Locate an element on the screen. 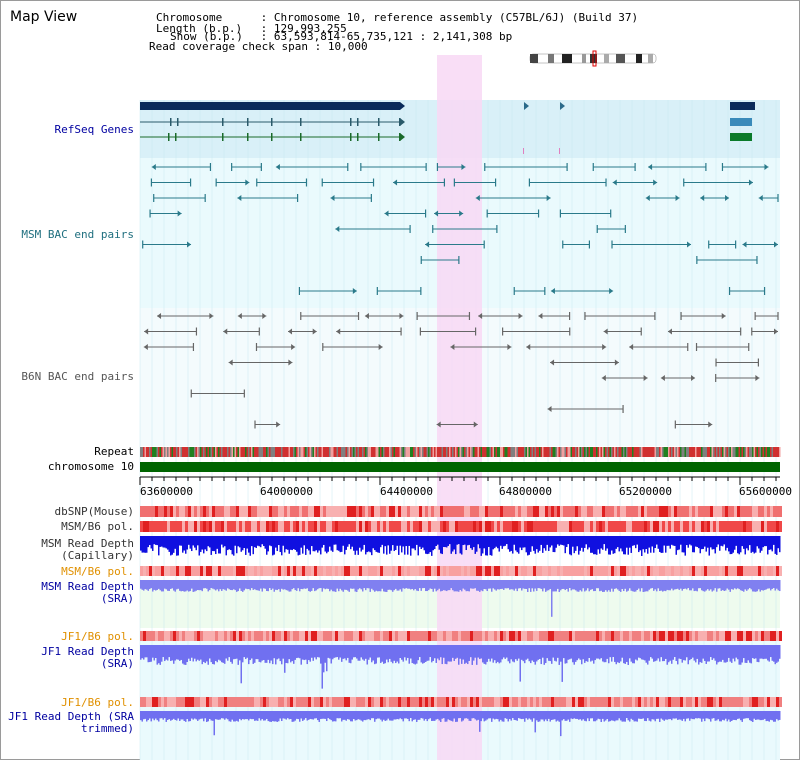 This screenshot has height=760, width=800. track-label-msm-depth-capillary: MSM Read Depth (Capillary) is located at coordinates (87, 549).